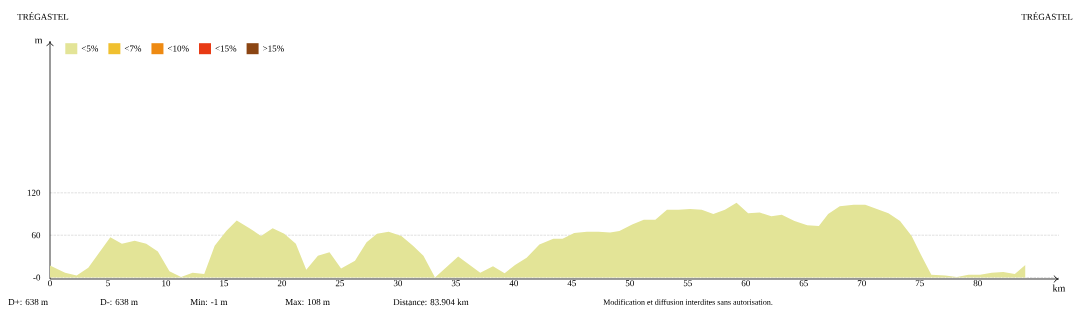 The image size is (1083, 324). I want to click on text: Min: -1 m, so click(209, 302).